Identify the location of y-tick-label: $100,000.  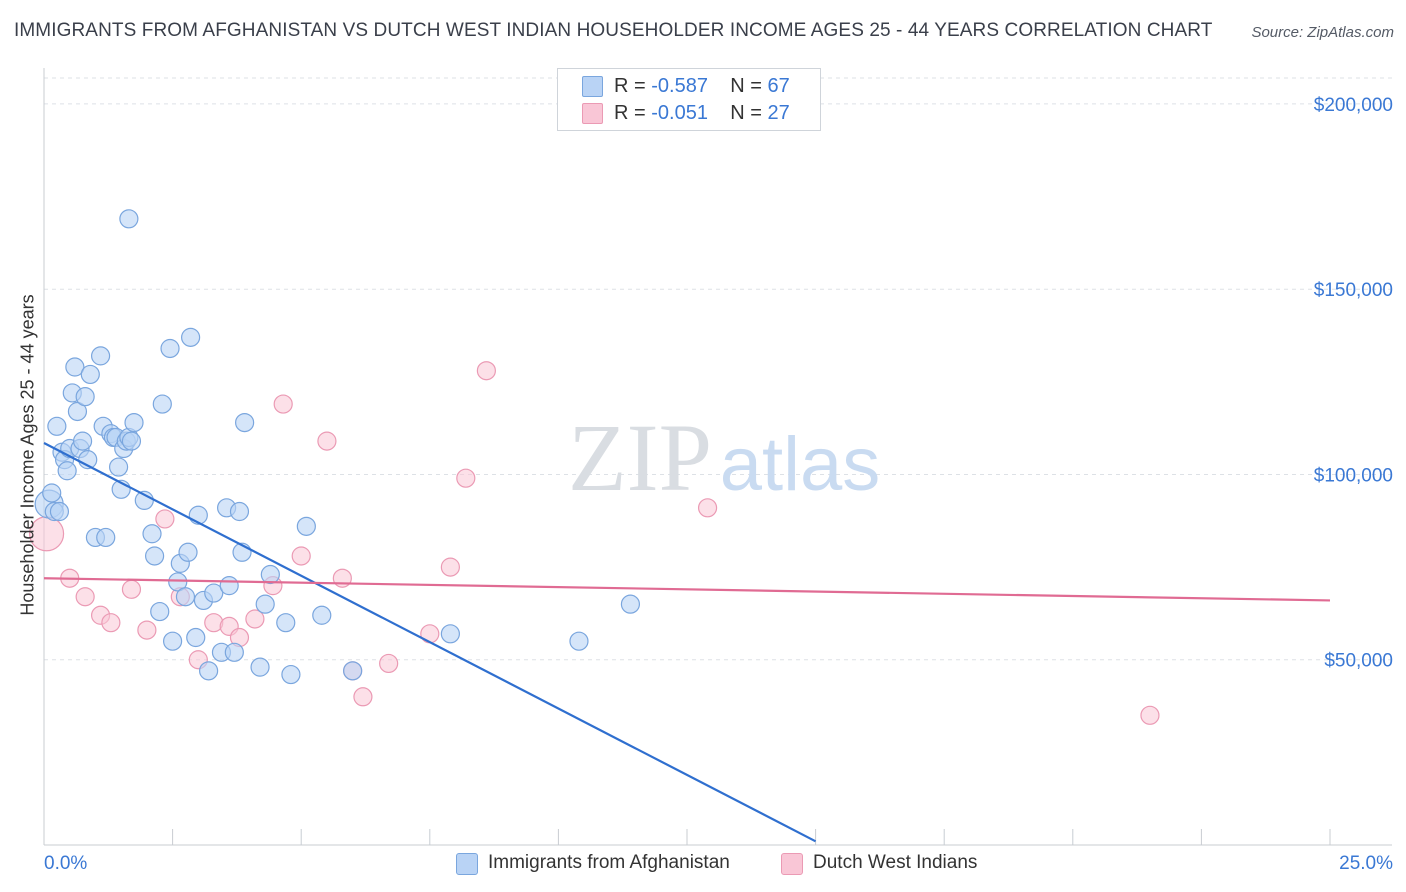
(1353, 475).